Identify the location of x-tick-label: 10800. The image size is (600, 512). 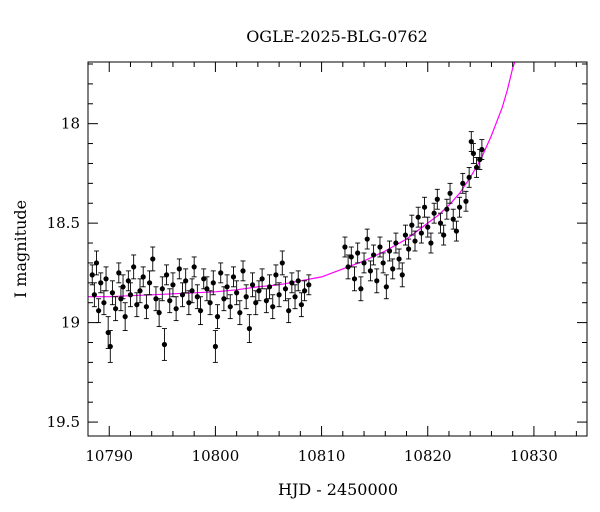
(216, 456).